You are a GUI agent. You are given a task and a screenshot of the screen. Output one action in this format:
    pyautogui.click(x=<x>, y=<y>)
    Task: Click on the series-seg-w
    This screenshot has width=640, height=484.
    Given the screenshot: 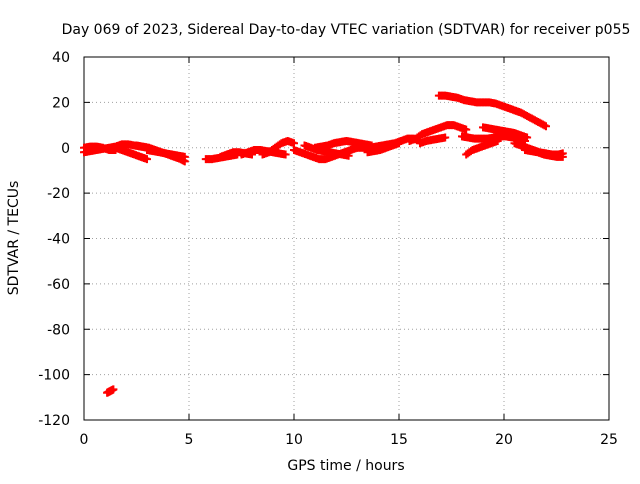 What is the action you would take?
    pyautogui.click(x=110, y=391)
    